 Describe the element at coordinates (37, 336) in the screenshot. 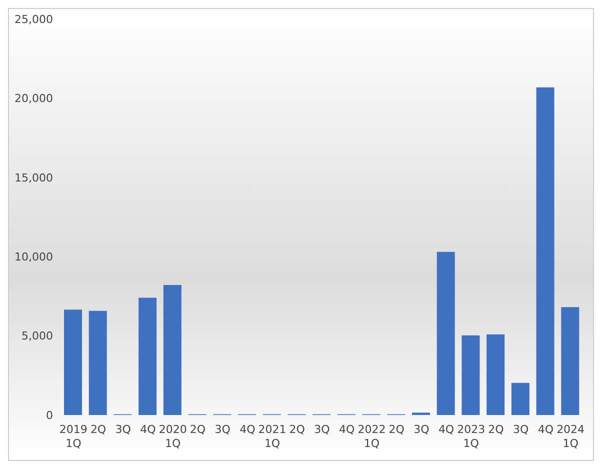

I see `y-tick-label: 5,000` at that location.